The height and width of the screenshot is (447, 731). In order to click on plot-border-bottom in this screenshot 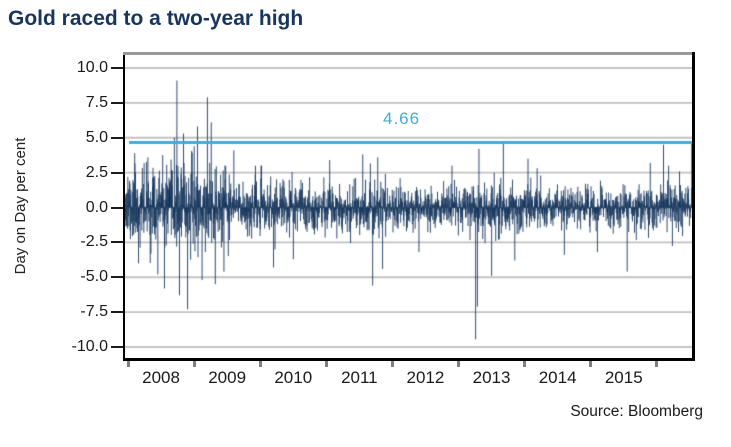, I will do `click(409, 359)`.